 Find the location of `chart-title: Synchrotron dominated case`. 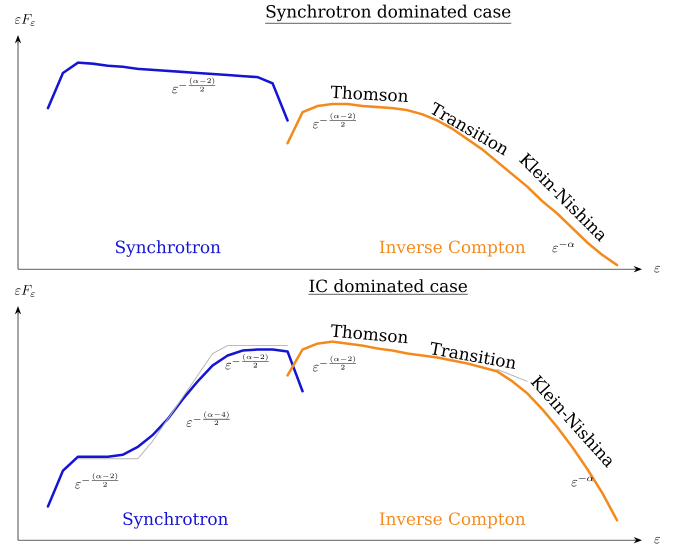

chart-title: Synchrotron dominated case is located at coordinates (388, 13).